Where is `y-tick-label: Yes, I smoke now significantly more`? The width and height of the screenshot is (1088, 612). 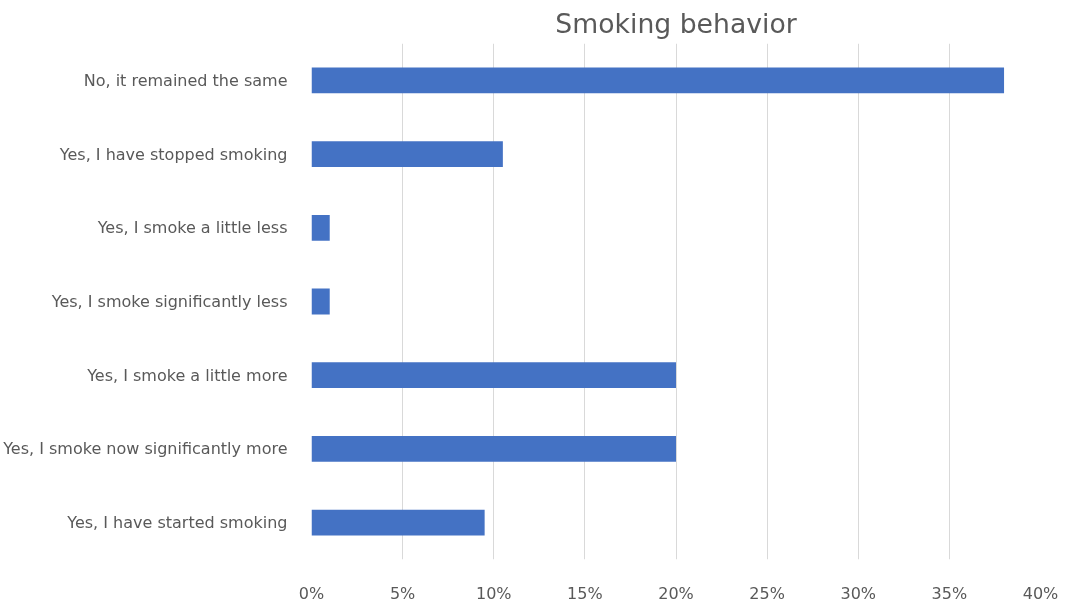 y-tick-label: Yes, I smoke now significantly more is located at coordinates (145, 449).